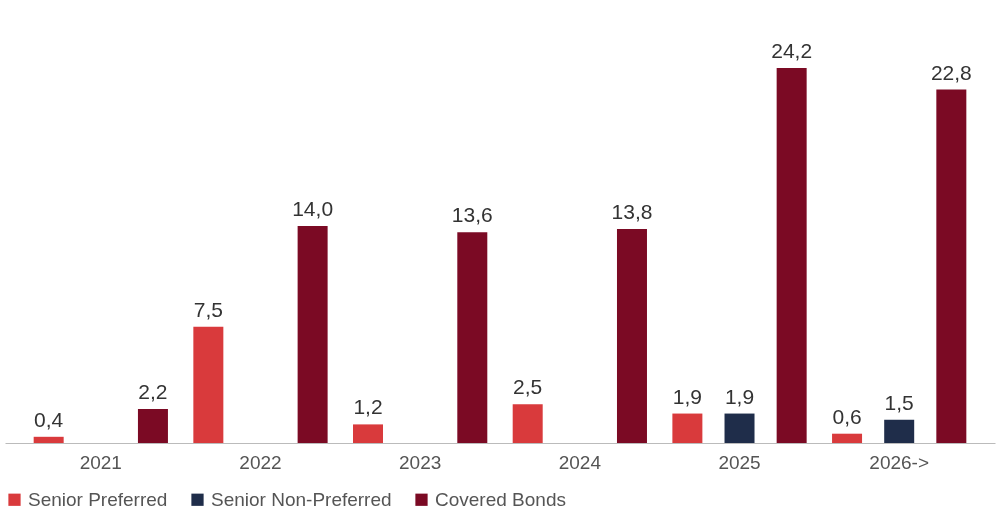 This screenshot has width=1004, height=515. What do you see at coordinates (500, 499) in the screenshot?
I see `legend-label: Covered Bonds` at bounding box center [500, 499].